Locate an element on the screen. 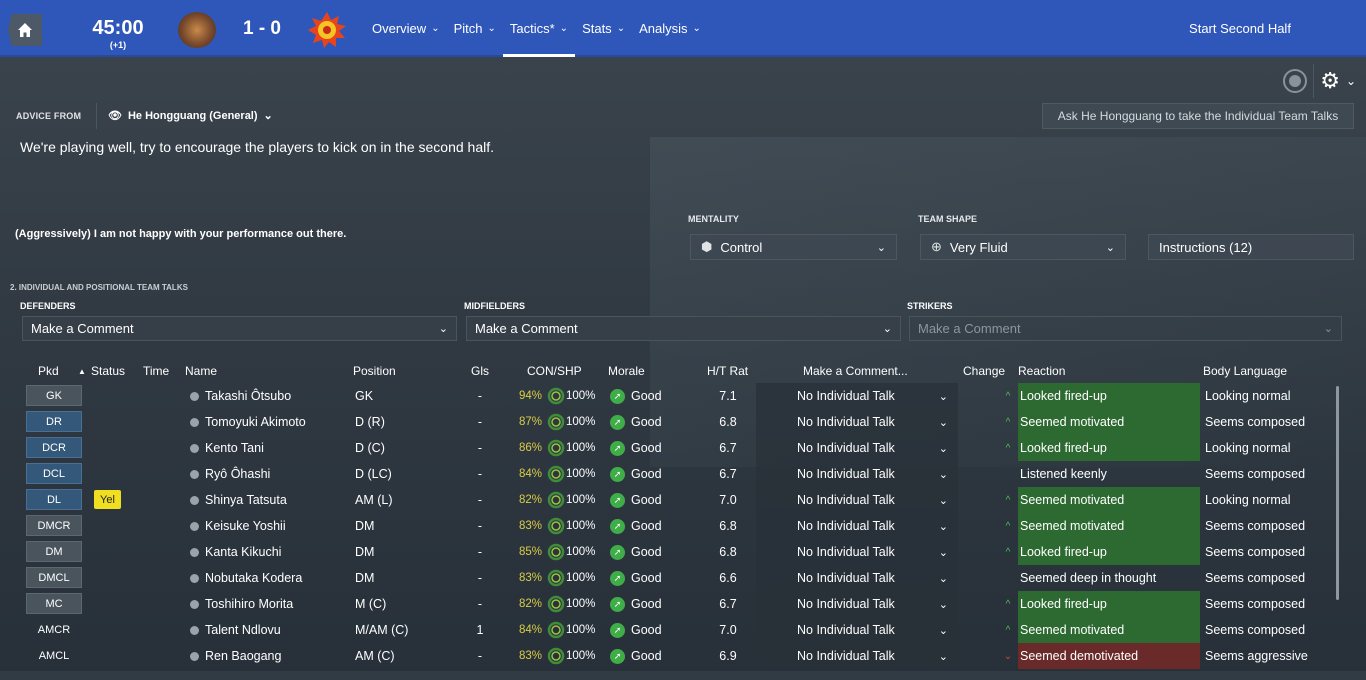 The width and height of the screenshot is (1366, 680). player-name: Takashi Ôtsubo is located at coordinates (248, 396).